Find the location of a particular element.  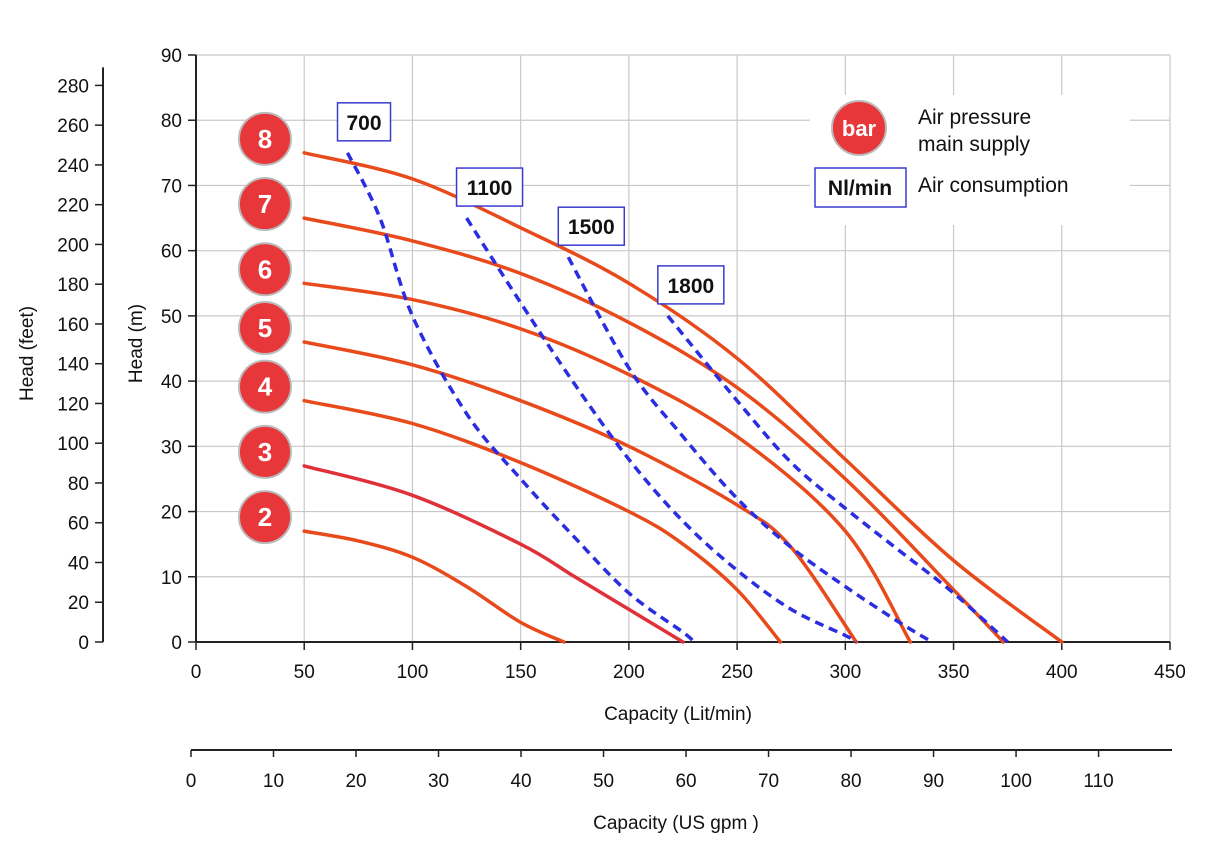

secondary-x-tick-label: 0 is located at coordinates (191, 781).